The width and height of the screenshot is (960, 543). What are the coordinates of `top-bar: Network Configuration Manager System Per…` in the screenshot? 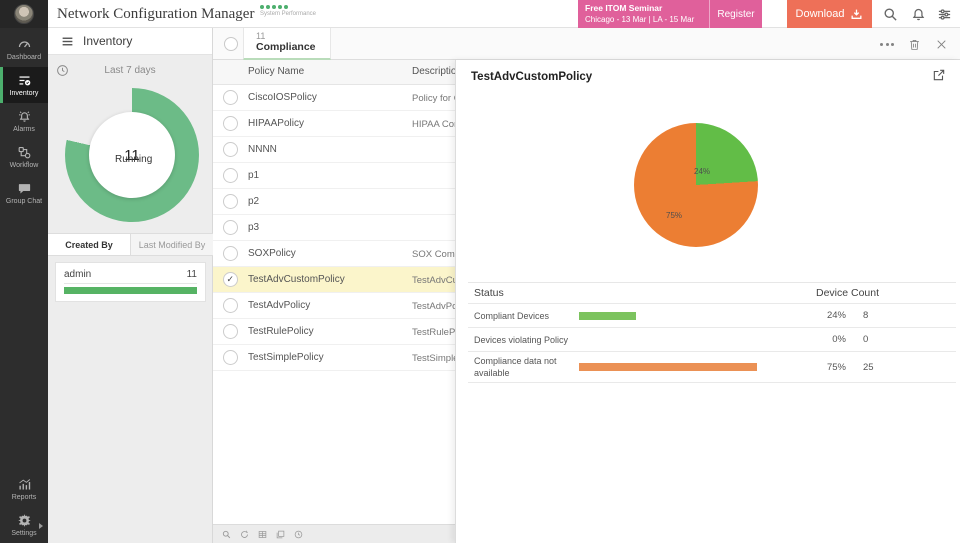 It's located at (480, 14).